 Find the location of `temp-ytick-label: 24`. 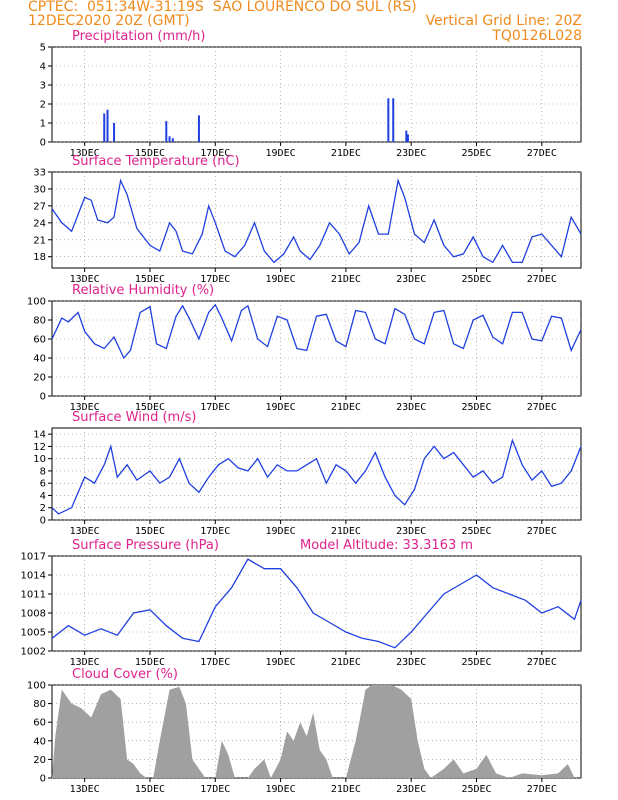

temp-ytick-label: 24 is located at coordinates (39, 223).